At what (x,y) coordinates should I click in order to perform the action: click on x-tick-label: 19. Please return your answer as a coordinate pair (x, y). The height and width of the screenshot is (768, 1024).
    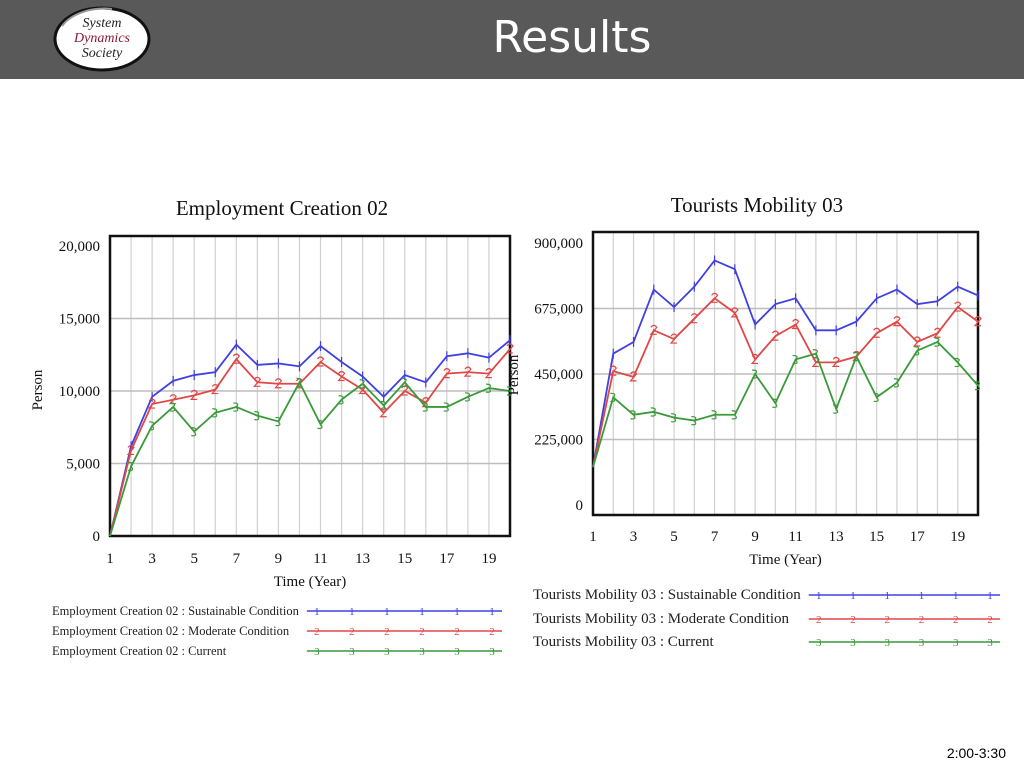
    Looking at the image, I should click on (957, 537).